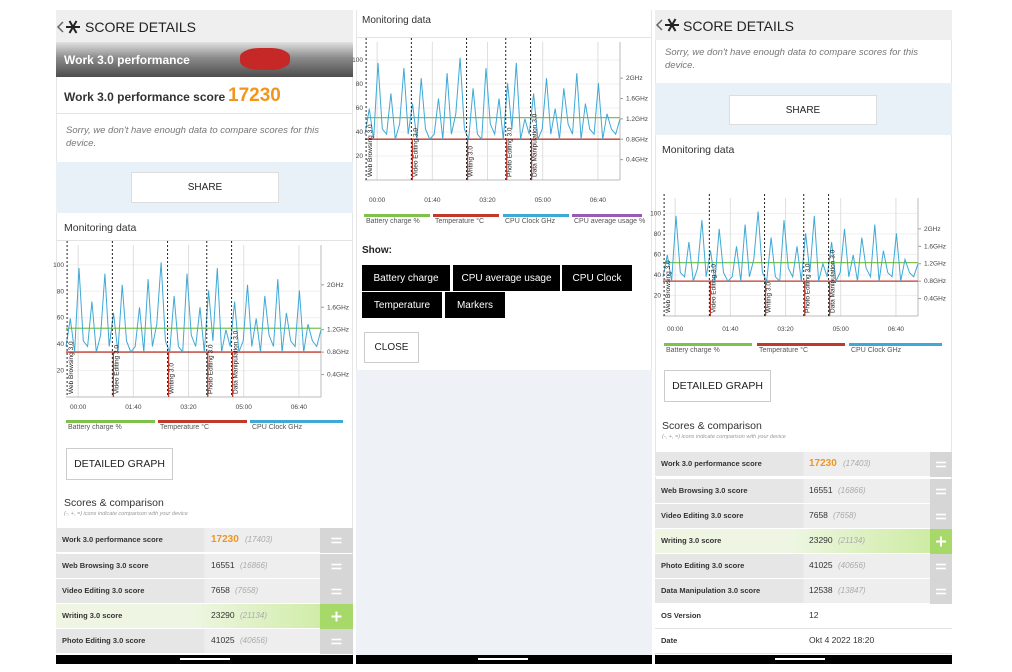  What do you see at coordinates (821, 589) in the screenshot?
I see `score-value: 12538` at bounding box center [821, 589].